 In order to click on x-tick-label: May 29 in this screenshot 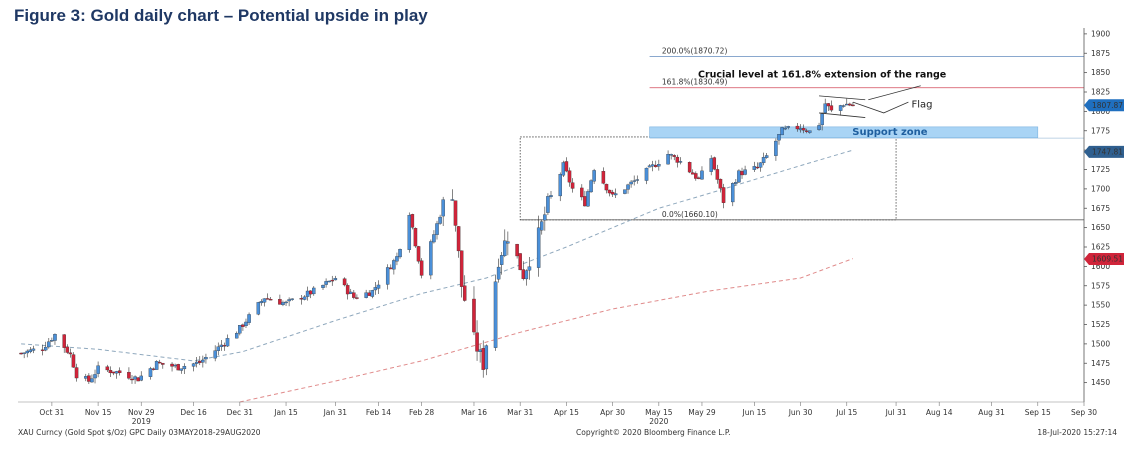, I will do `click(702, 412)`.